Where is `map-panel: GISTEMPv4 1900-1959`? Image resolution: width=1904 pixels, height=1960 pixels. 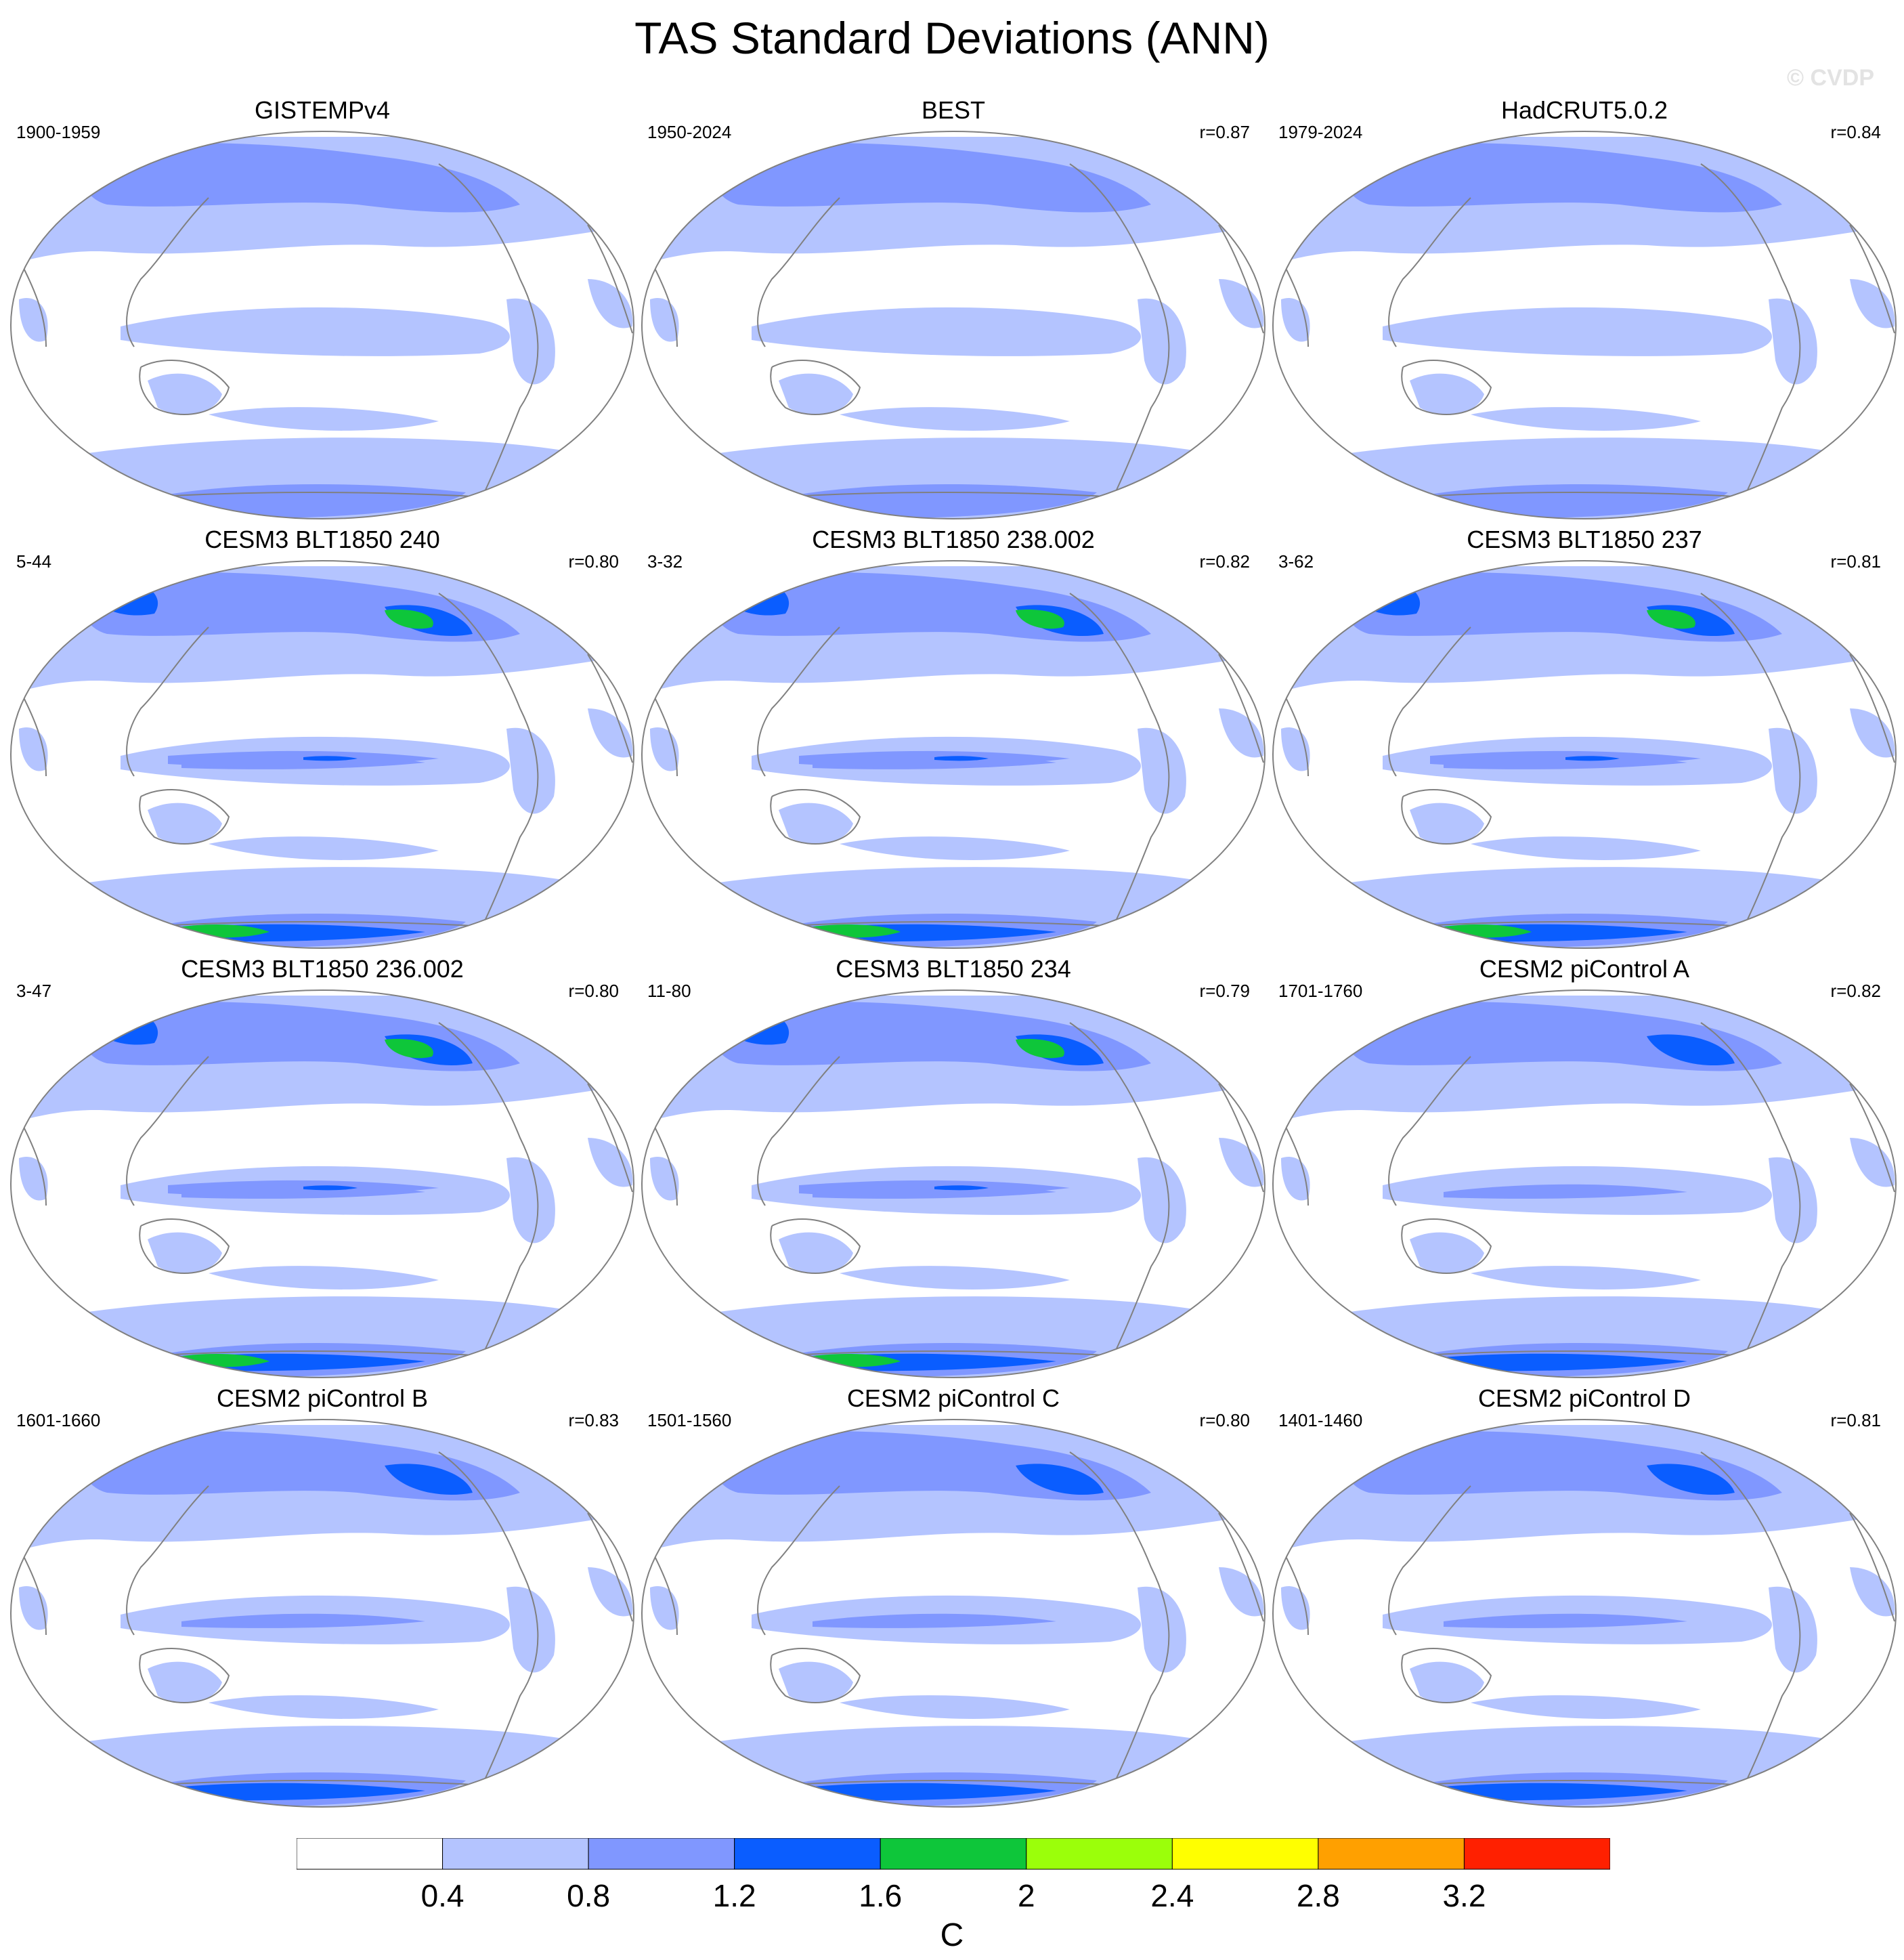
map-panel: GISTEMPv4 1900-1959 is located at coordinates (322, 311).